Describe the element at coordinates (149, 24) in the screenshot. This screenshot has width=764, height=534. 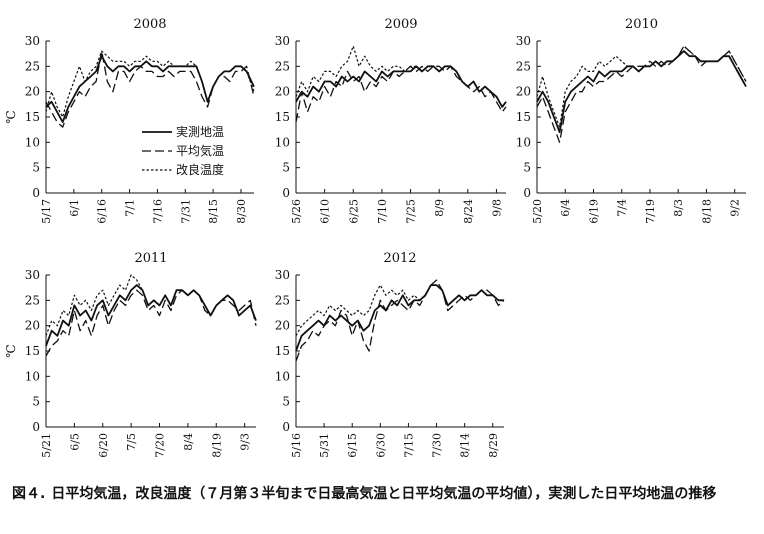
I see `chart-title: 2008` at that location.